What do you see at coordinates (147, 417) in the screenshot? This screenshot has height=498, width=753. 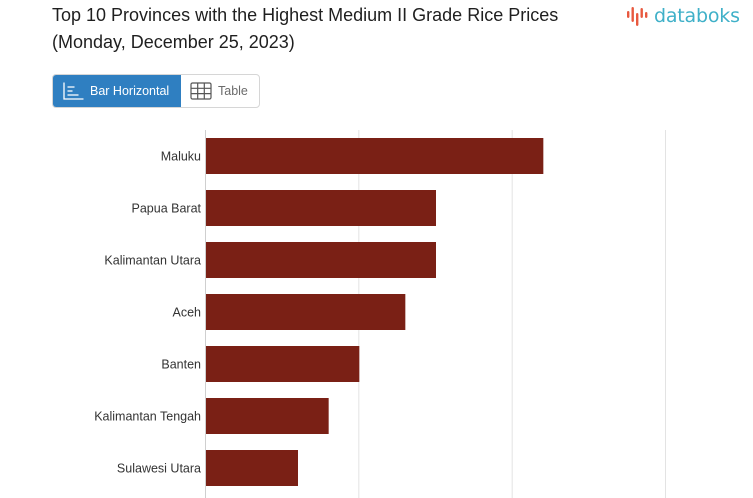 I see `category-label: Kalimantan Tengah` at bounding box center [147, 417].